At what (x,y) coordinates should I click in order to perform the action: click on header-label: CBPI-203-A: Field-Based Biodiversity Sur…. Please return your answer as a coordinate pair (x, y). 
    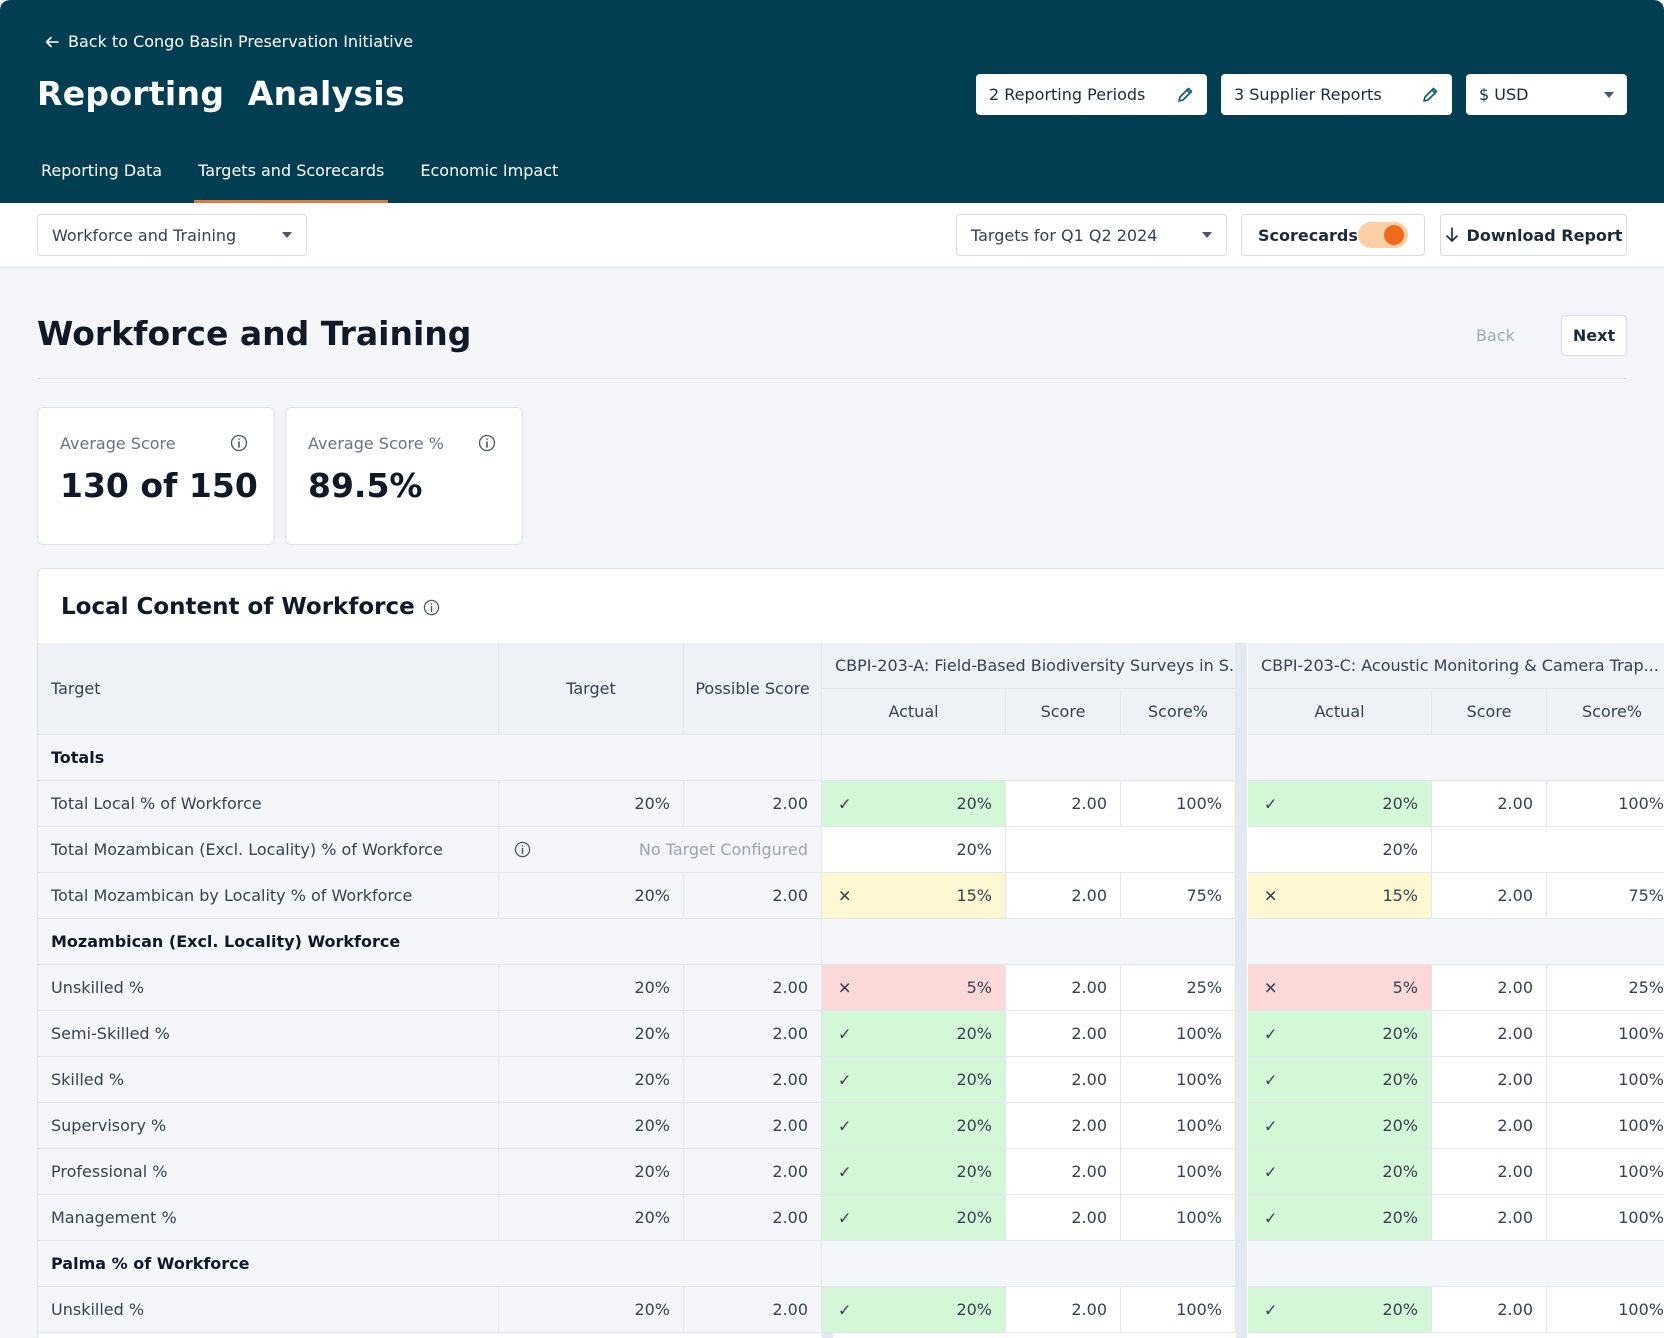
    Looking at the image, I should click on (1035, 665).